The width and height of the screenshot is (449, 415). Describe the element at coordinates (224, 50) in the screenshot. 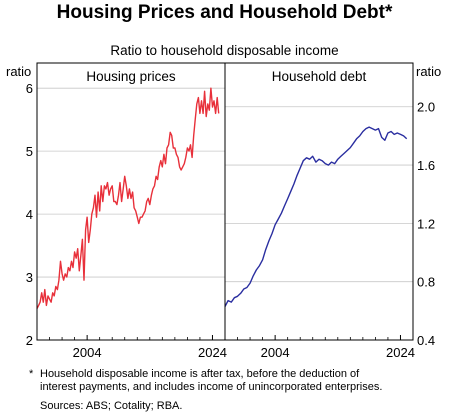

I see `chart-subtitle: Ratio to household disposable income` at that location.